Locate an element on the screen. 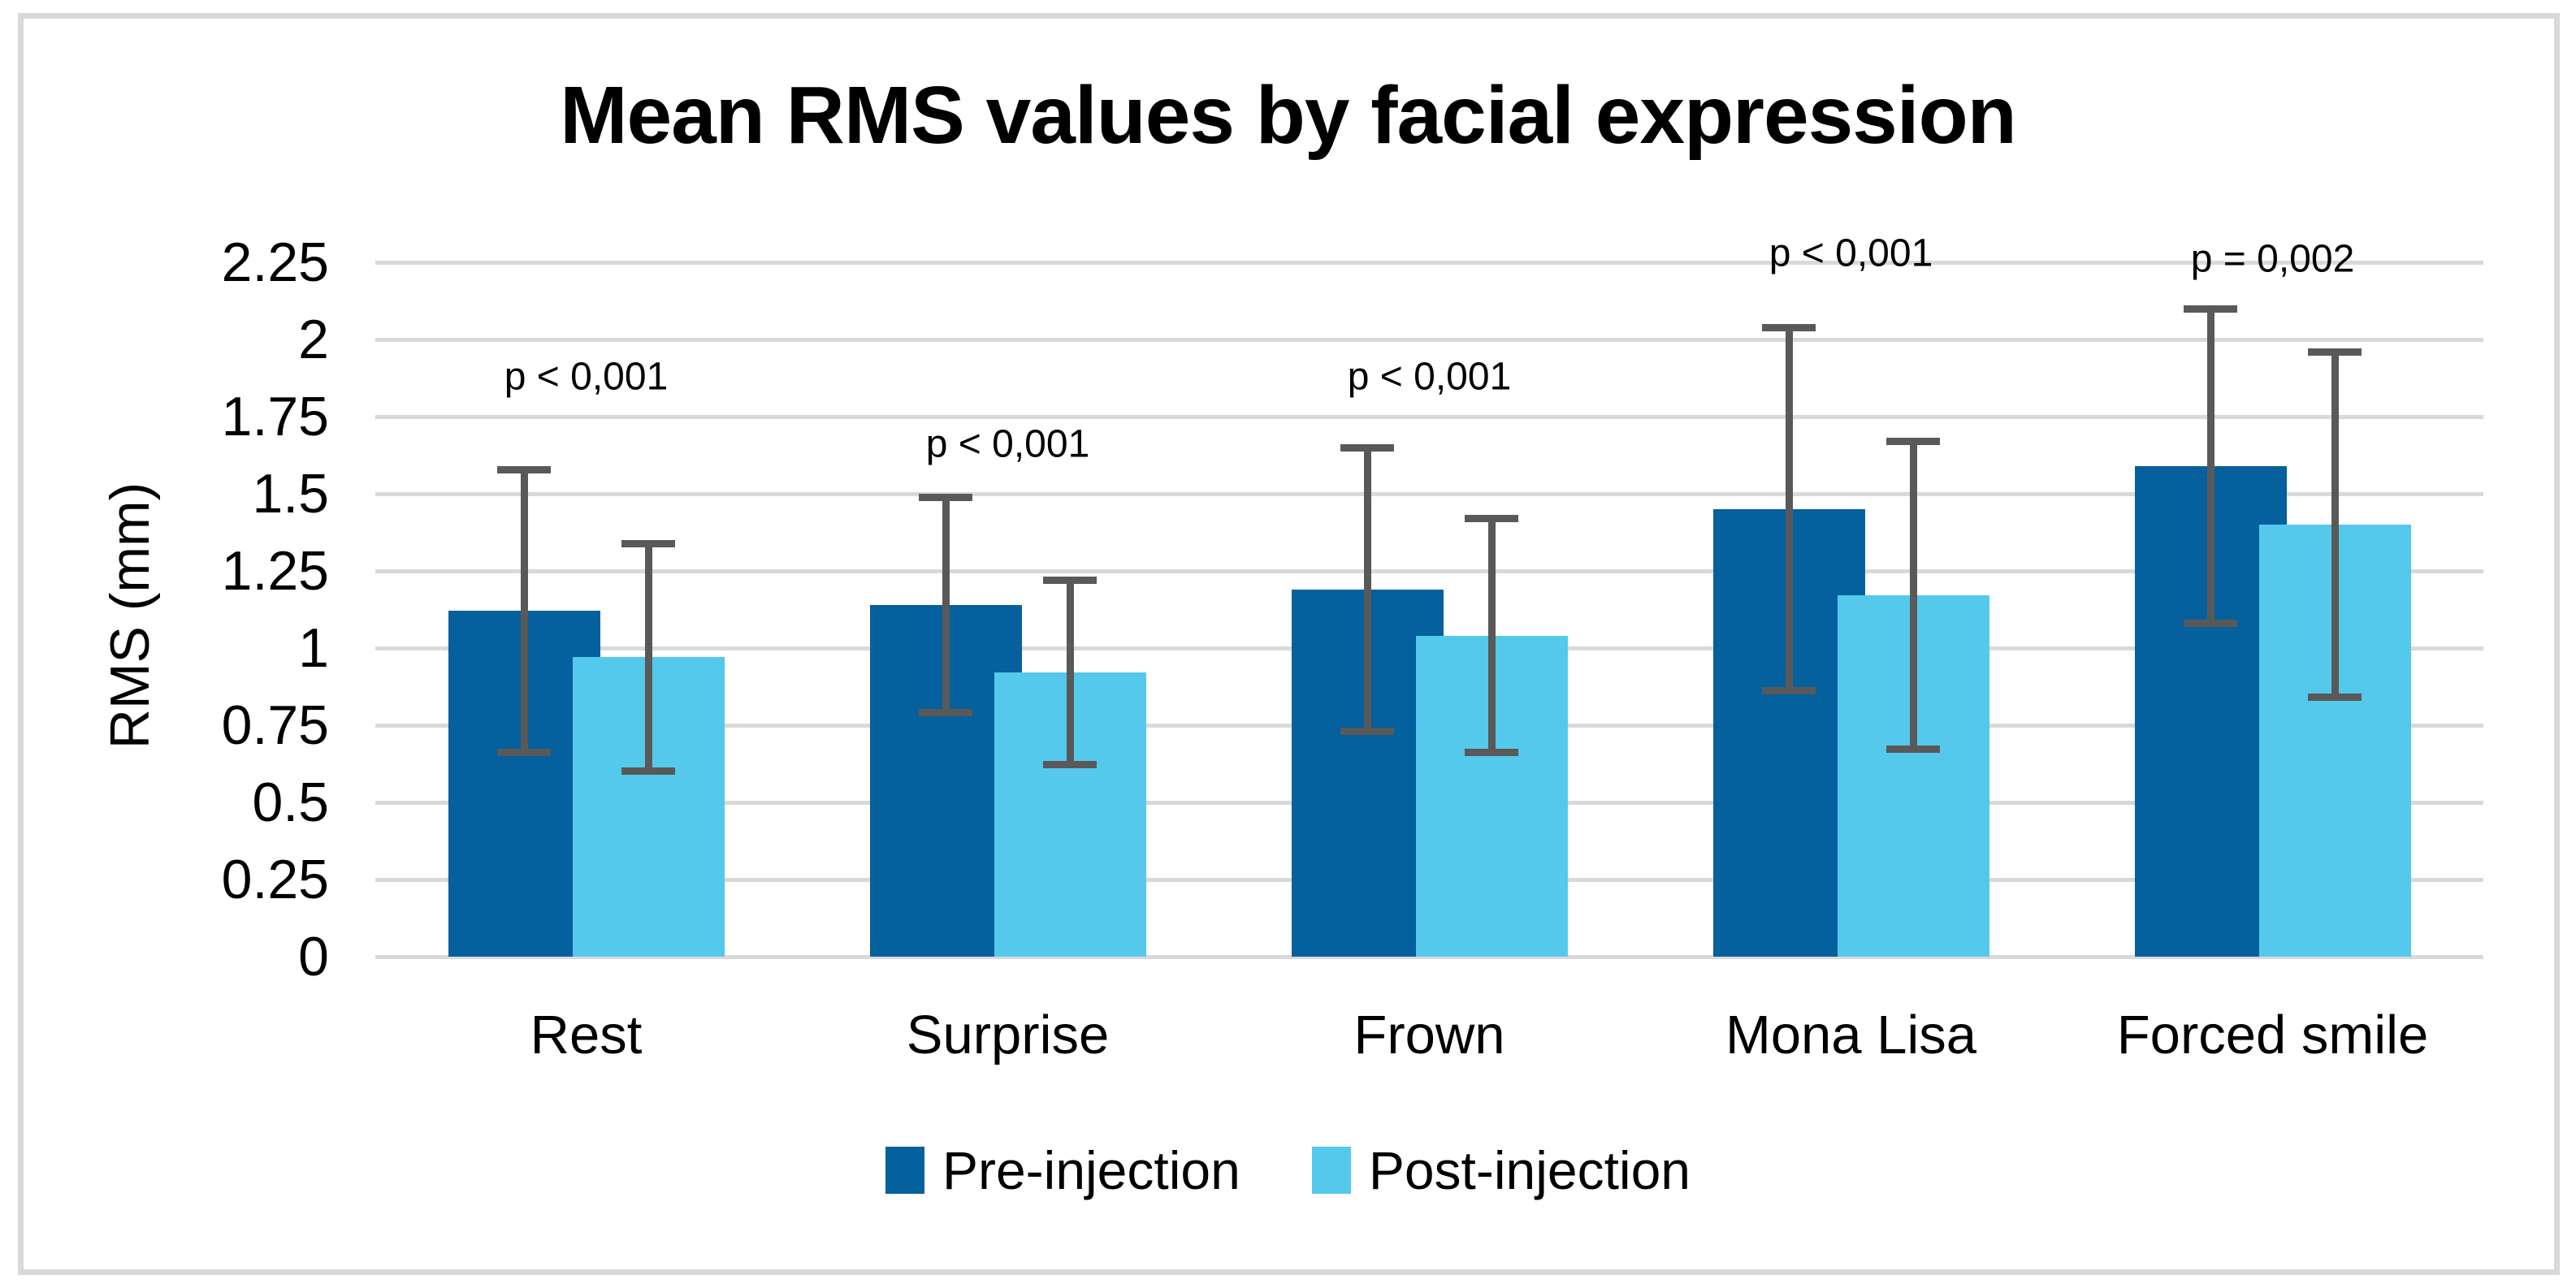  x-axis-label-rest: Rest is located at coordinates (586, 1035).